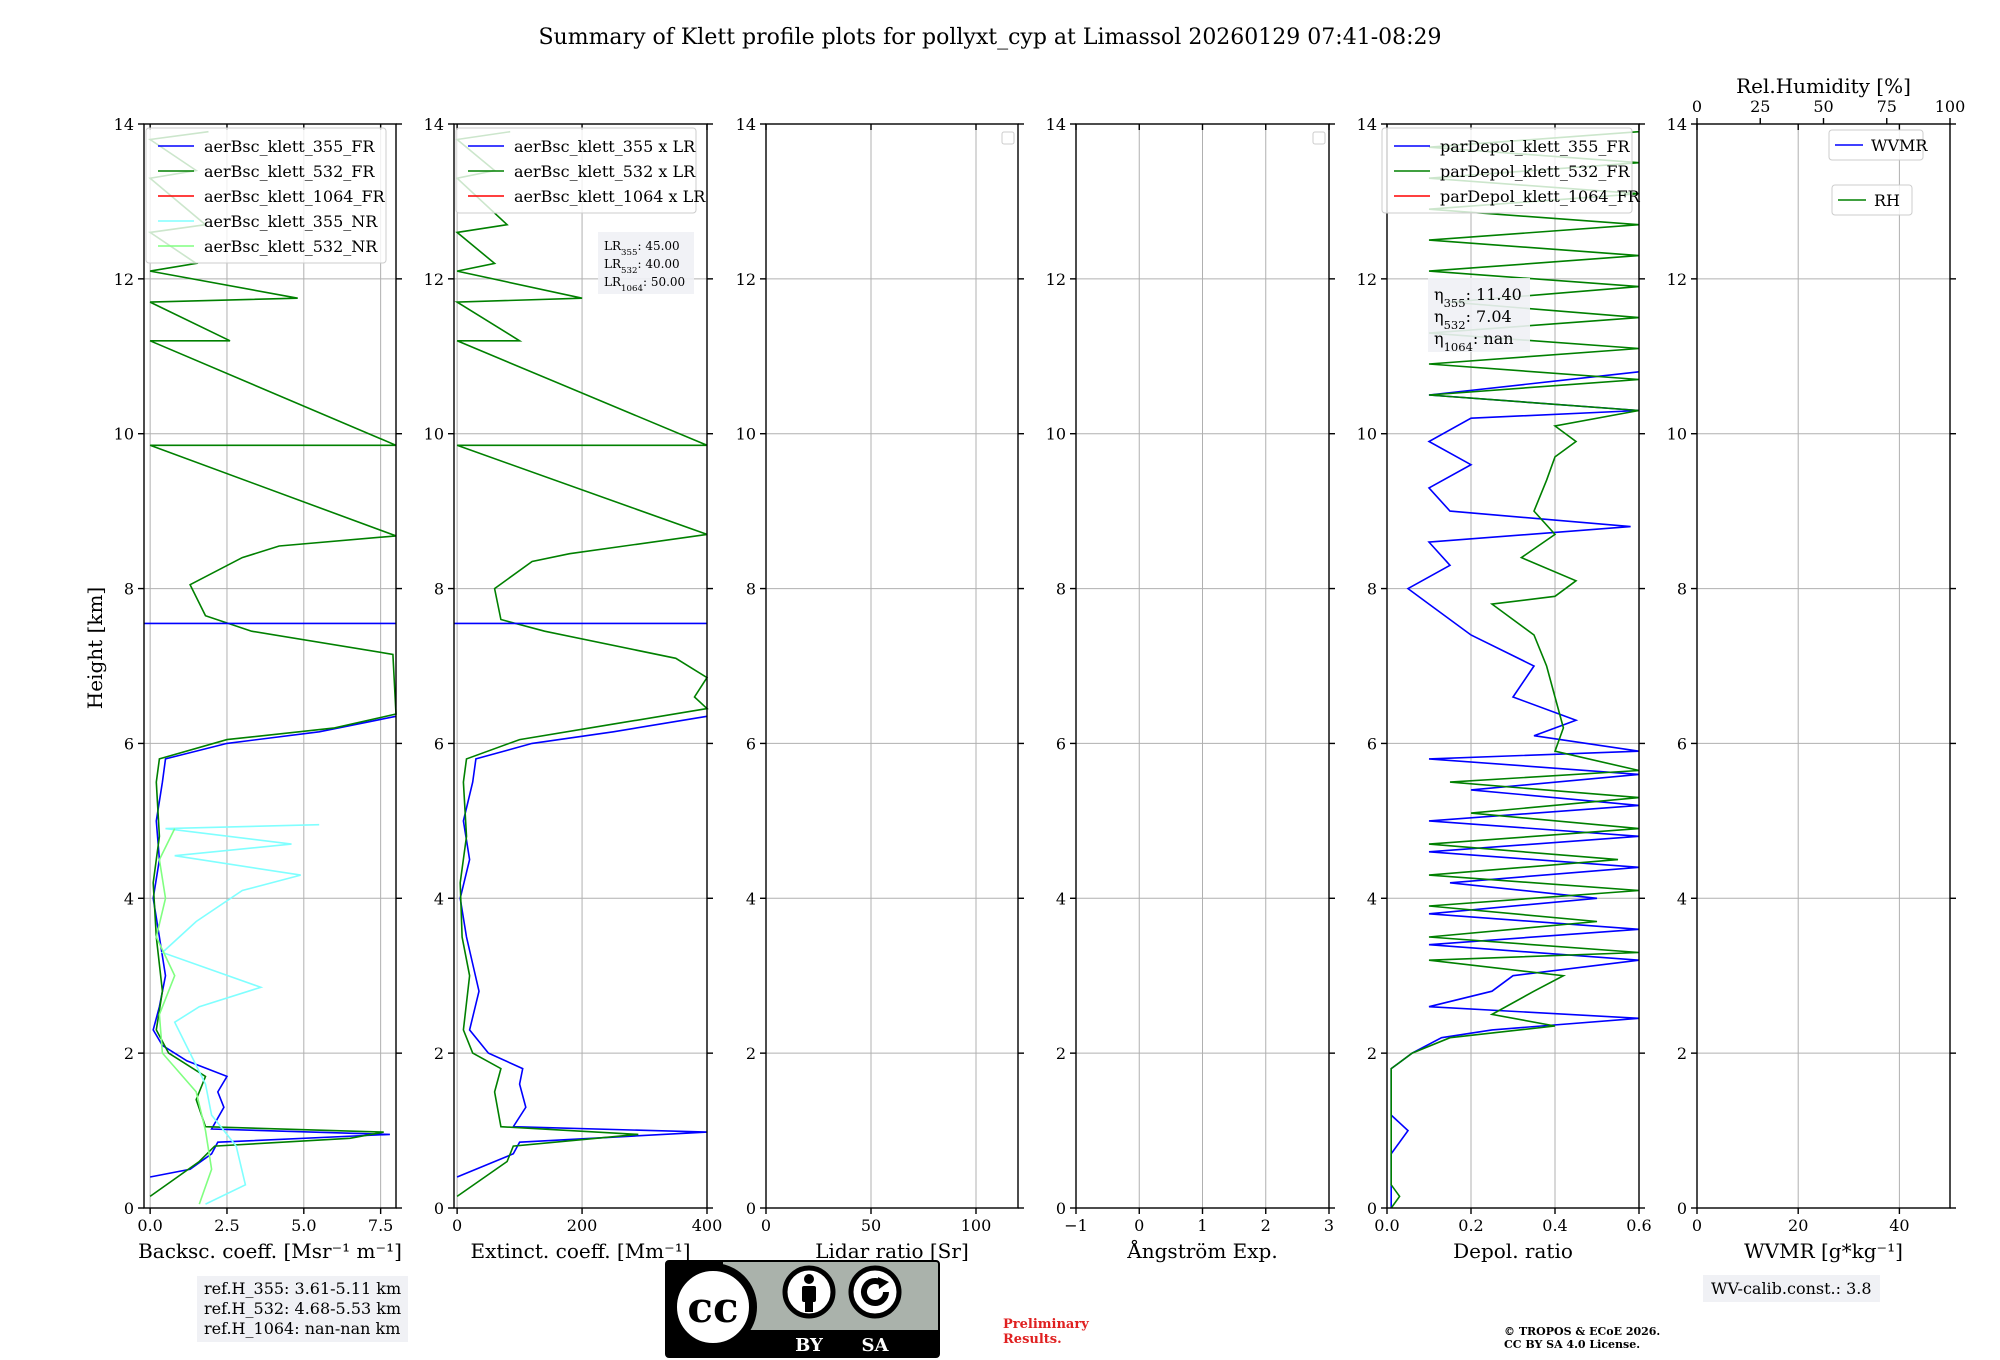 This screenshot has height=1360, width=2000. What do you see at coordinates (149, 1225) in the screenshot?
I see `x-tick-label: 0.0` at bounding box center [149, 1225].